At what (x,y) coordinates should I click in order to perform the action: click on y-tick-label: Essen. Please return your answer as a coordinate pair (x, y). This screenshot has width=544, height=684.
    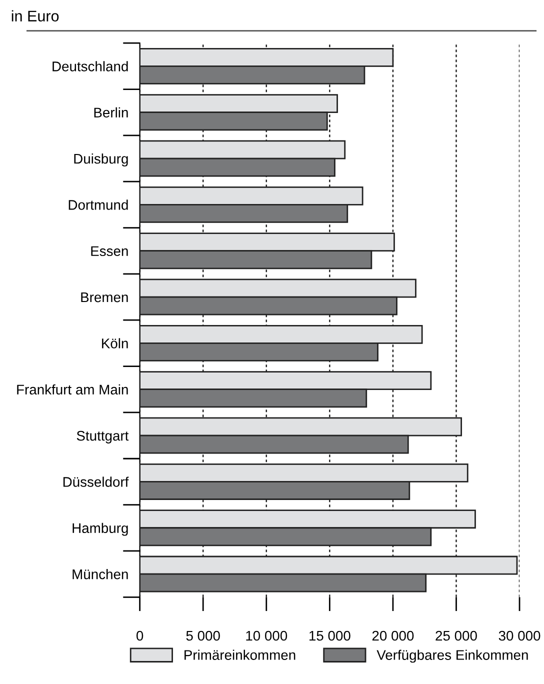
    Looking at the image, I should click on (109, 251).